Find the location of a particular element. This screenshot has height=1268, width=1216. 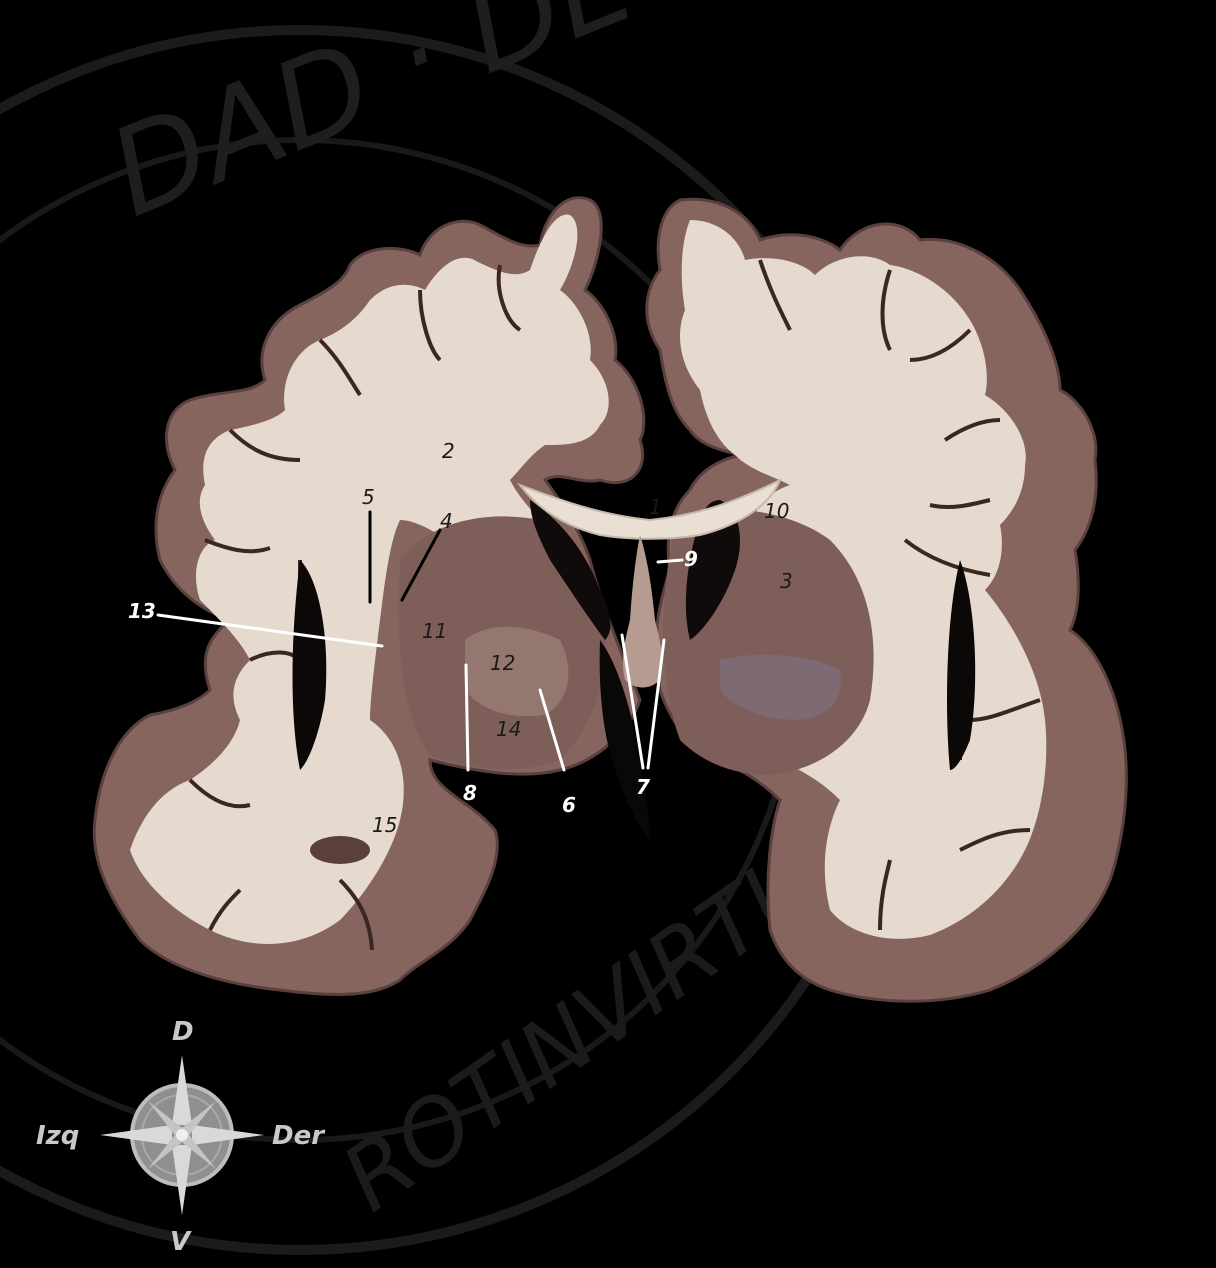

label-10: 10 is located at coordinates (776, 511).